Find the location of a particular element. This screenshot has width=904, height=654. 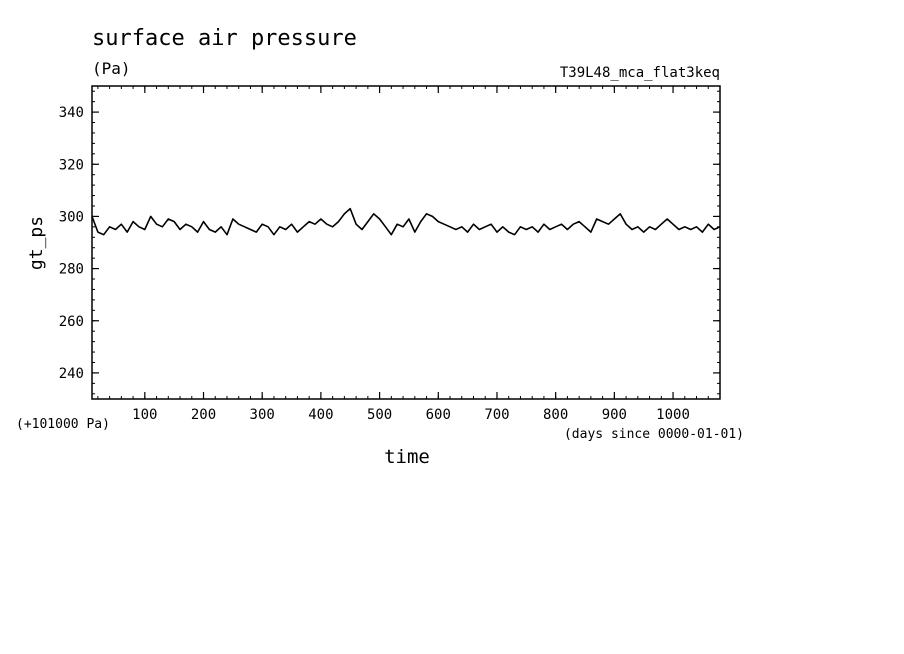

x-tick-label: 1000 is located at coordinates (673, 415).